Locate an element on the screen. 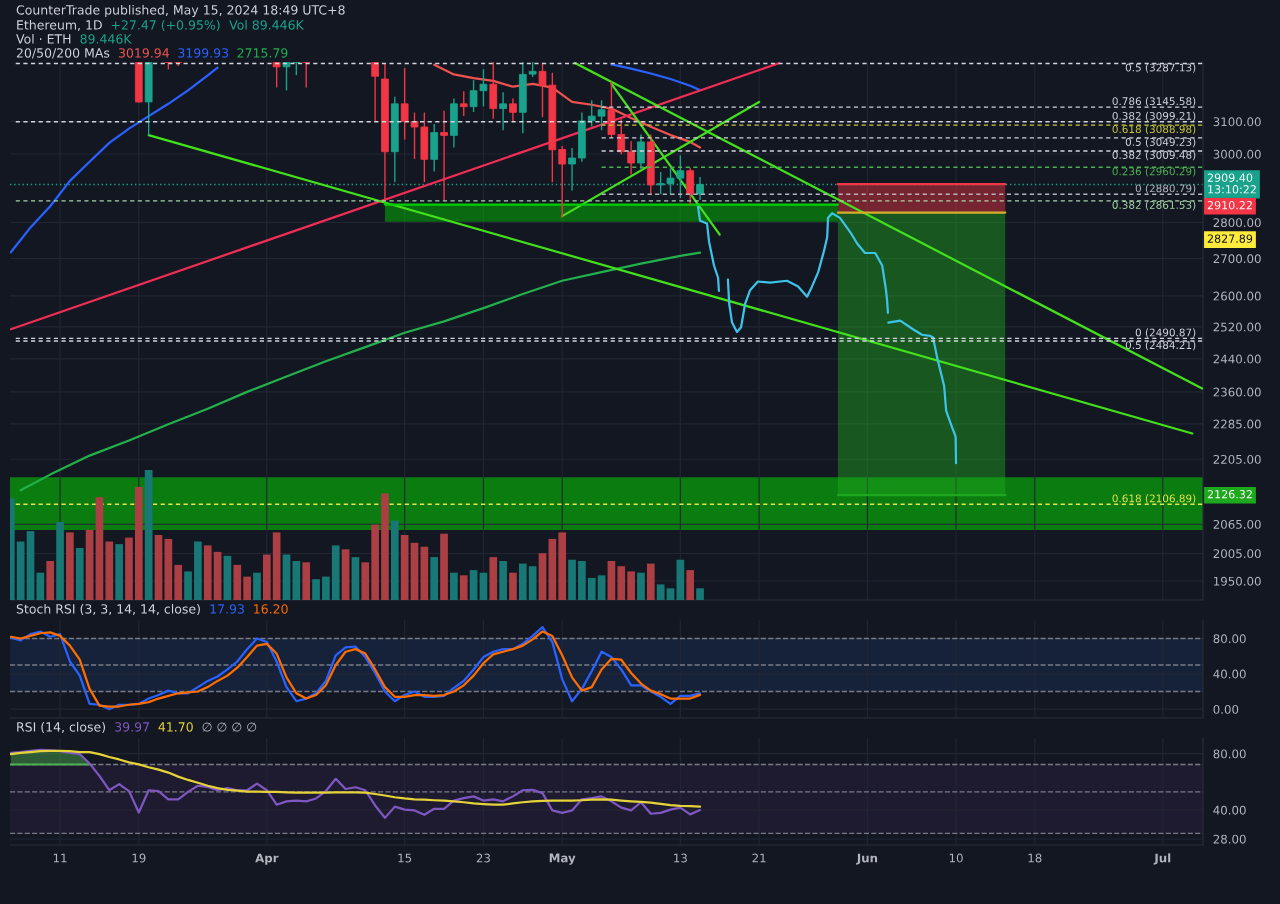  chart-title: RSI (14, close) is located at coordinates (61, 727).